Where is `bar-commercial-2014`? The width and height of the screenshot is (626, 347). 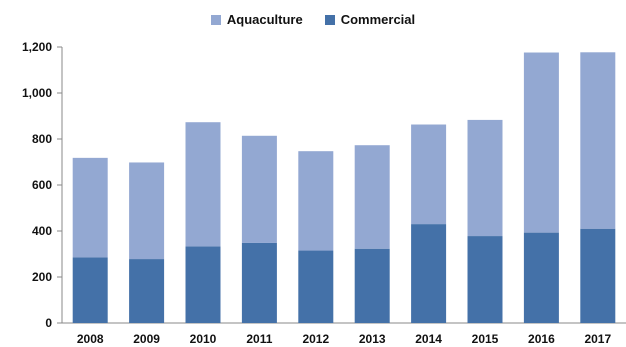
bar-commercial-2014 is located at coordinates (429, 273).